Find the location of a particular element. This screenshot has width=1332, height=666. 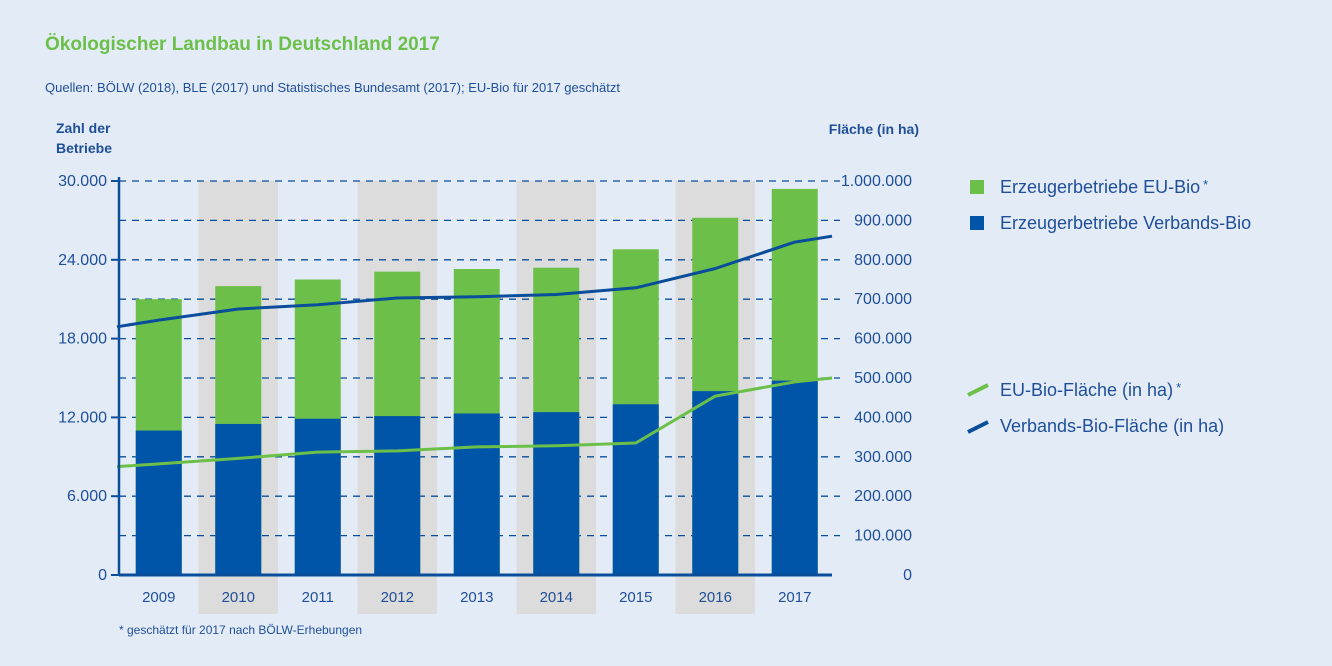

x-tick-label: 2014 is located at coordinates (556, 597).